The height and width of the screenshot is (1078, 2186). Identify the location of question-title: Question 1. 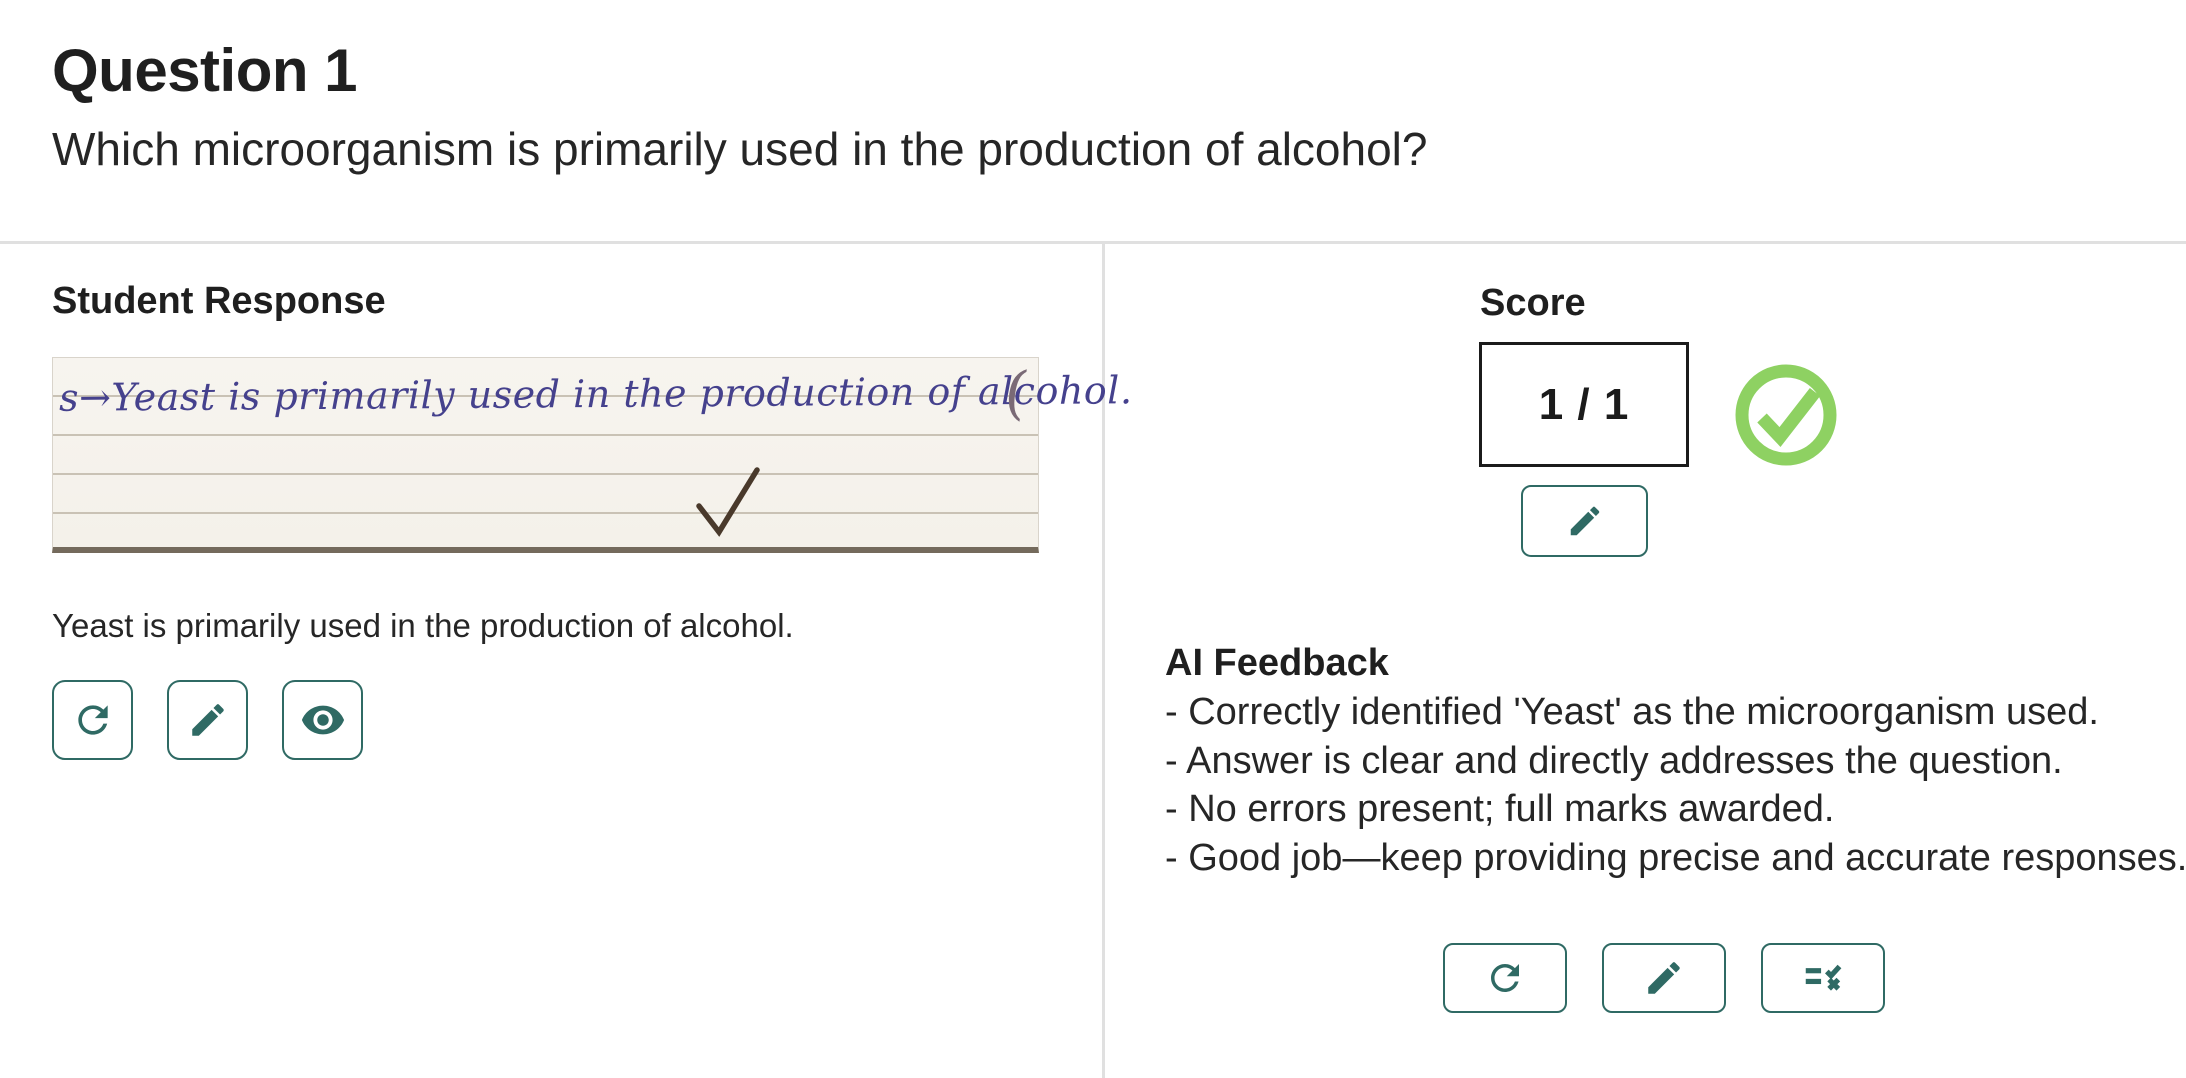
(205, 70).